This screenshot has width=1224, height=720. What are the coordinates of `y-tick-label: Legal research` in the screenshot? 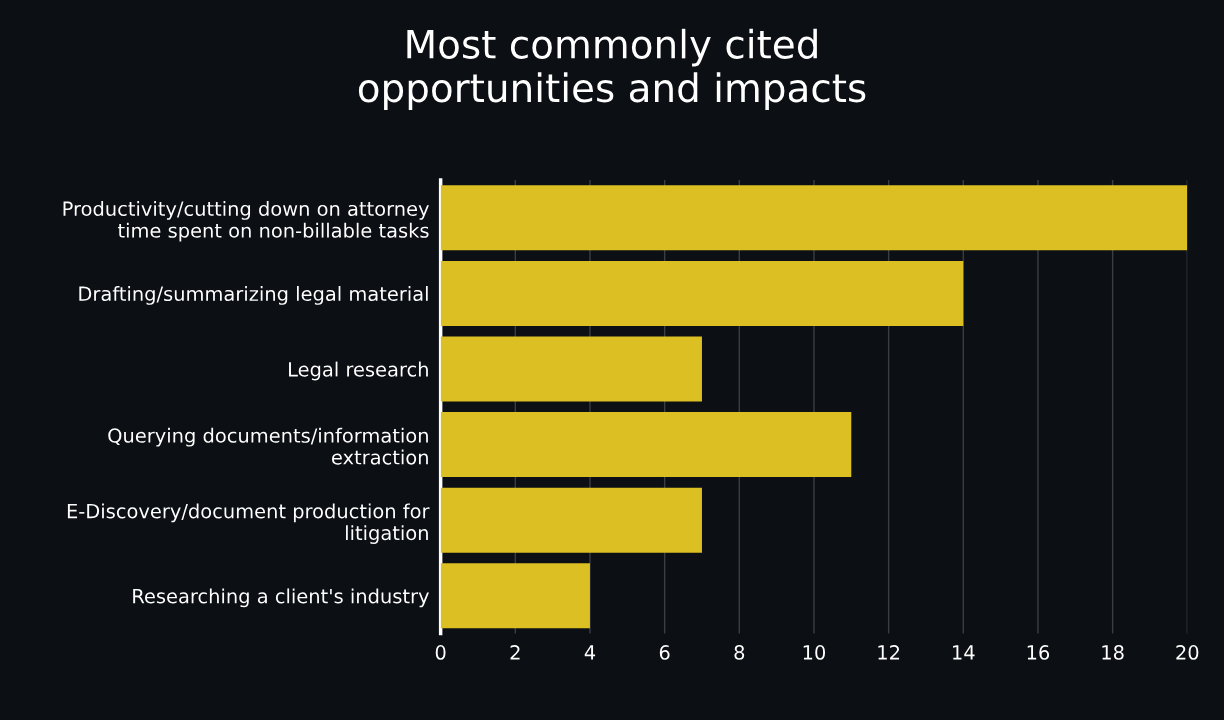 It's located at (358, 371).